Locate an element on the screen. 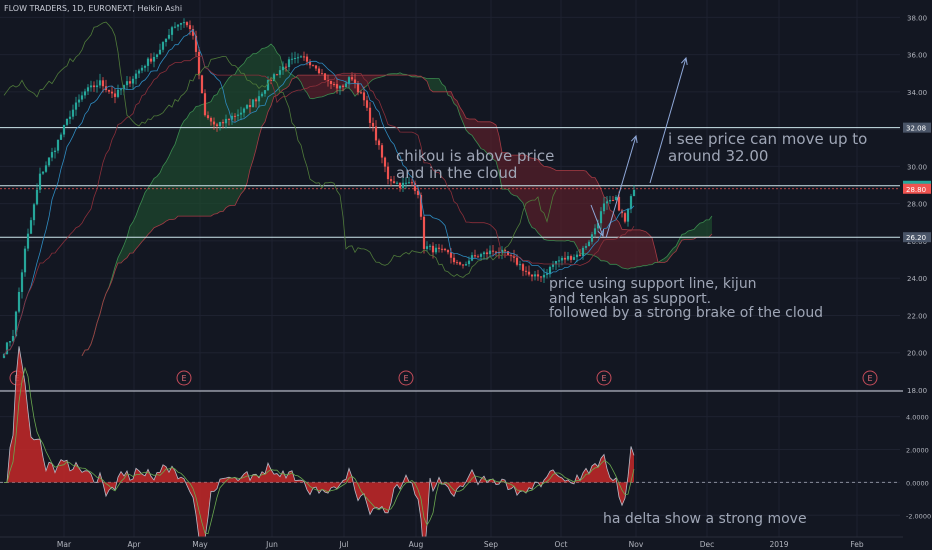 The width and height of the screenshot is (932, 550). xaxis-background is located at coordinates (466, 543).